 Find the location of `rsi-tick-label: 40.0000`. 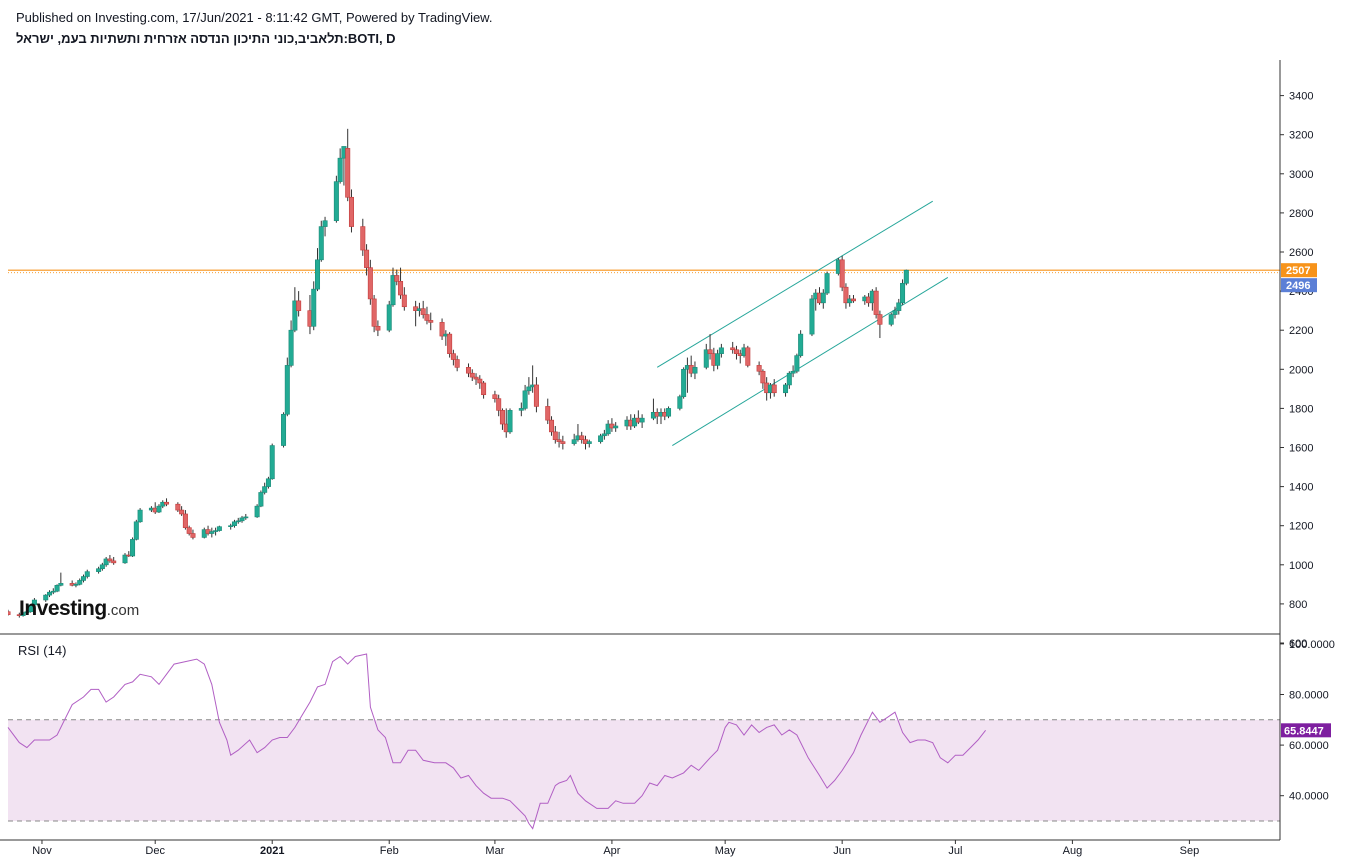

rsi-tick-label: 40.0000 is located at coordinates (1309, 797).